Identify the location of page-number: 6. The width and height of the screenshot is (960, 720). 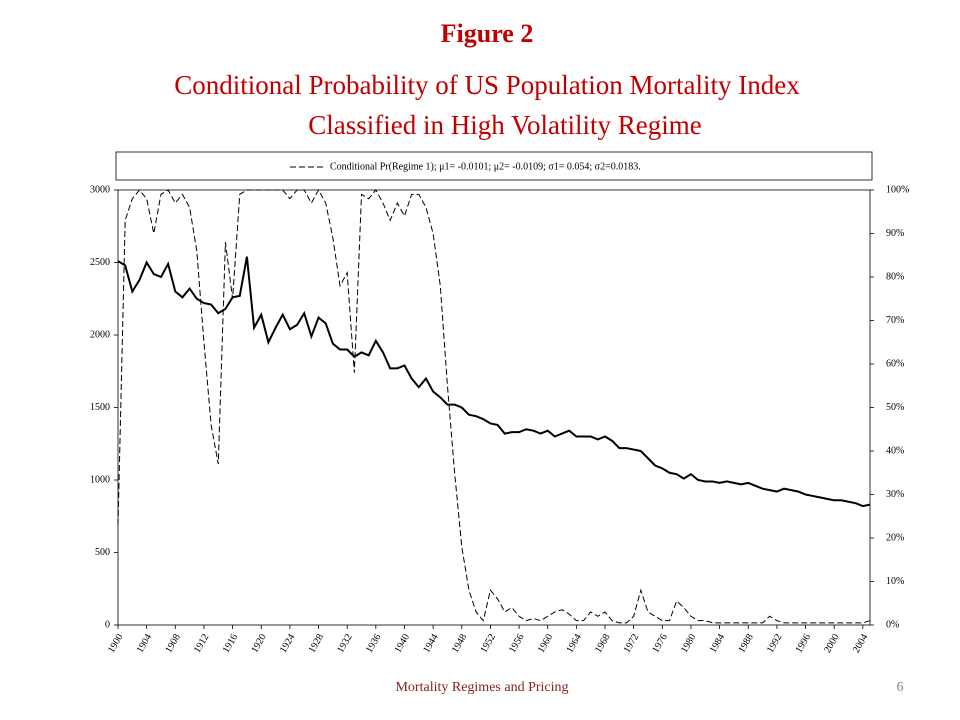
(900, 687).